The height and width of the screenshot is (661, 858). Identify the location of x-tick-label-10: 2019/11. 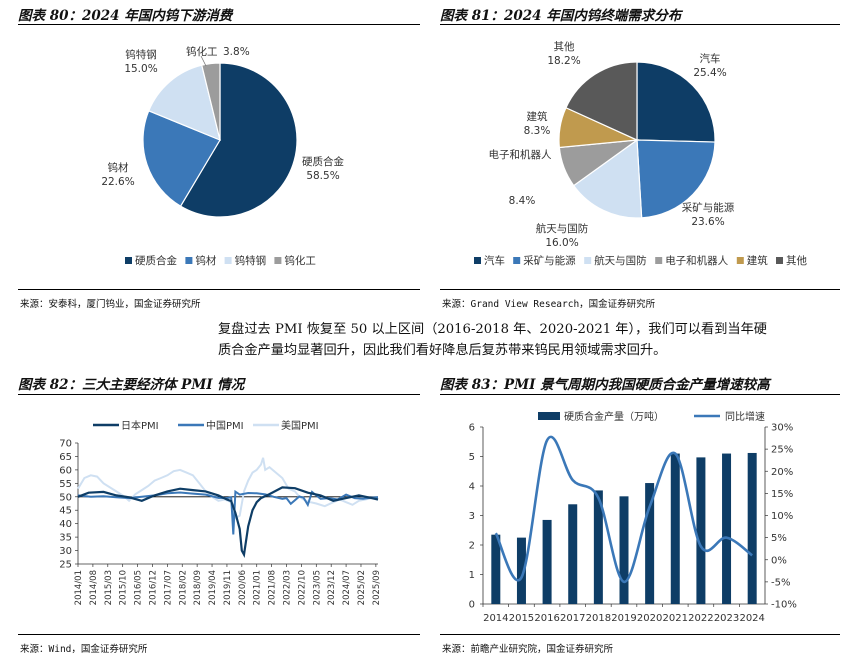
(228, 587).